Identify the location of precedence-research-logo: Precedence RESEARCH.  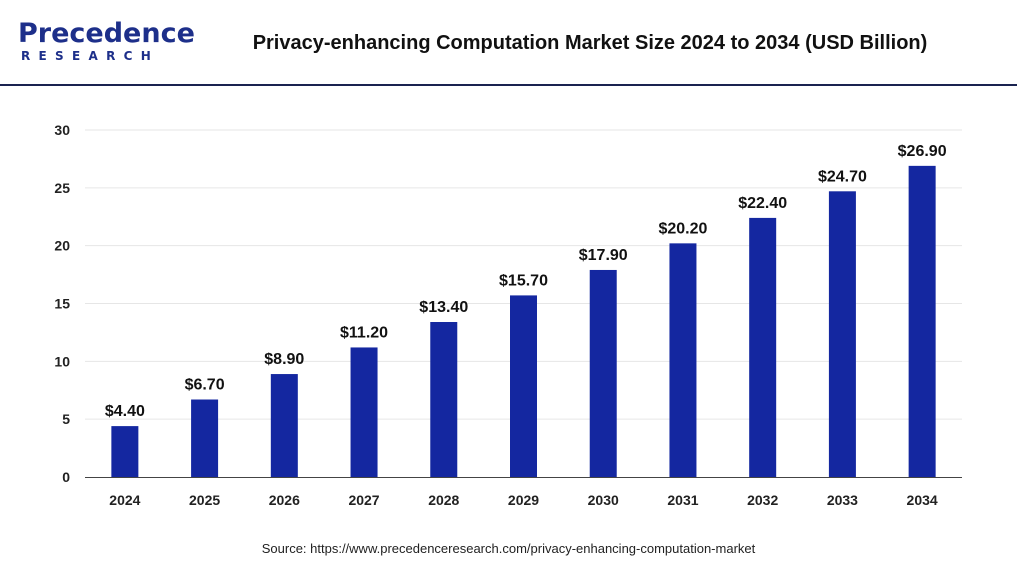
(104, 43).